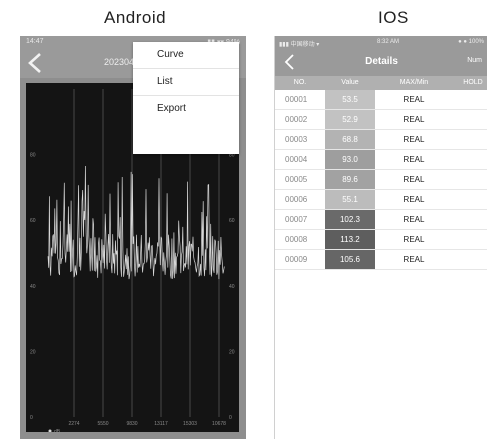 The image size is (487, 439). What do you see at coordinates (473, 82) in the screenshot?
I see `header-hold: HOLD` at bounding box center [473, 82].